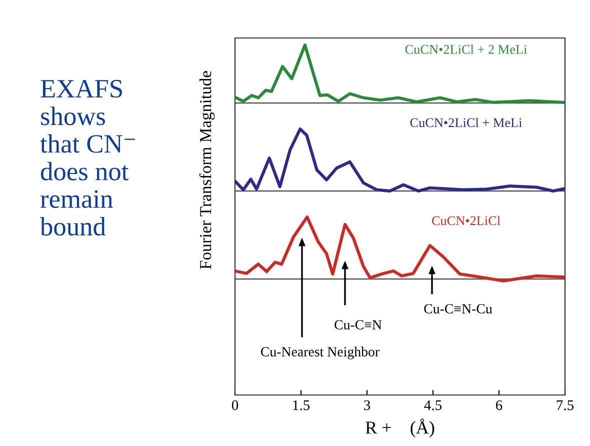 The width and height of the screenshot is (590, 446). Describe the element at coordinates (358, 325) in the screenshot. I see `text: Cu-C≡N` at that location.